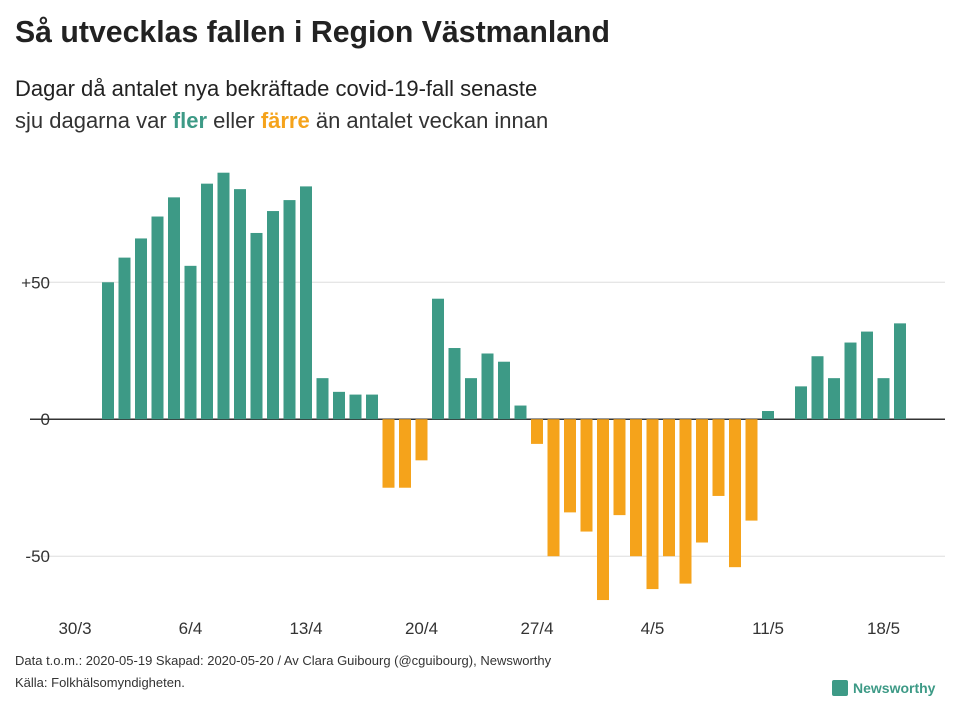 Image resolution: width=960 pixels, height=704 pixels. Describe the element at coordinates (883, 628) in the screenshot. I see `x-tick-label: 18/5` at that location.